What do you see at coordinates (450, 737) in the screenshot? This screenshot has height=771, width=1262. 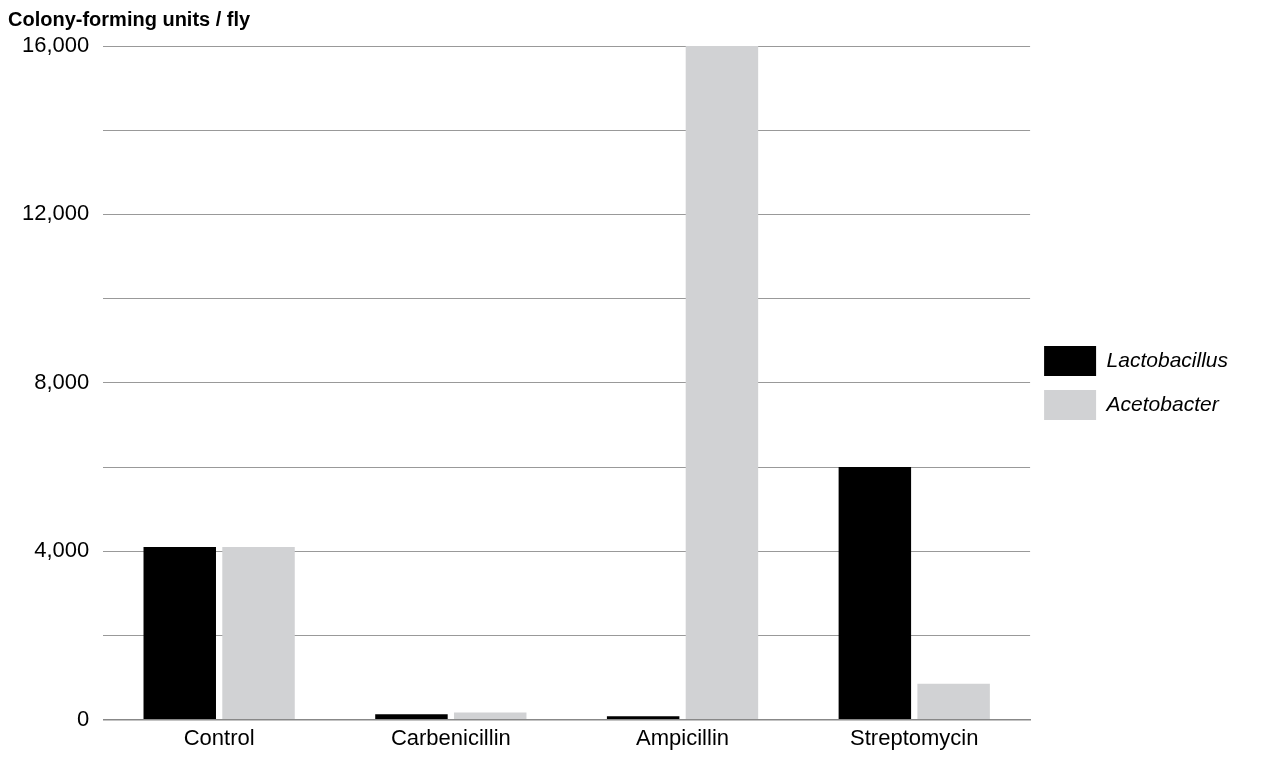 I see `x-tick-label: Carbenicillin` at bounding box center [450, 737].